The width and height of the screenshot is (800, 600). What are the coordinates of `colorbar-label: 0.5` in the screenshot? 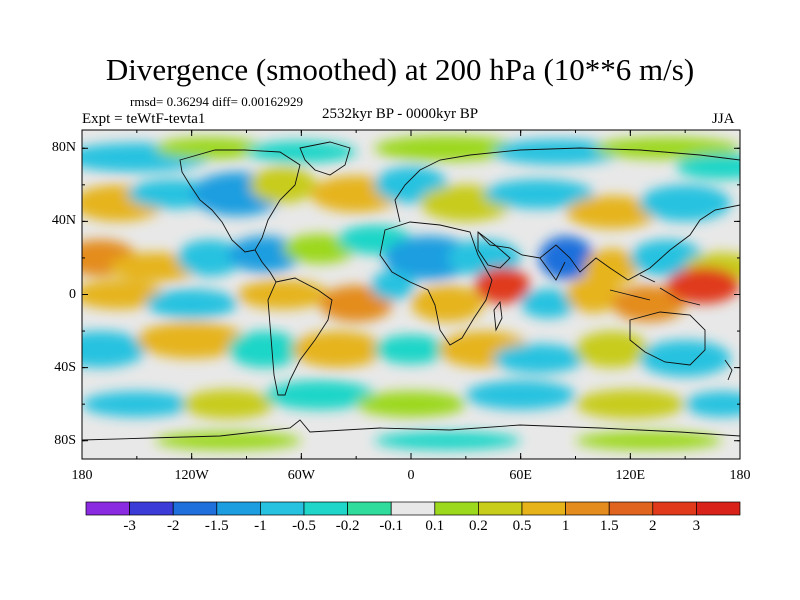 It's located at (522, 526).